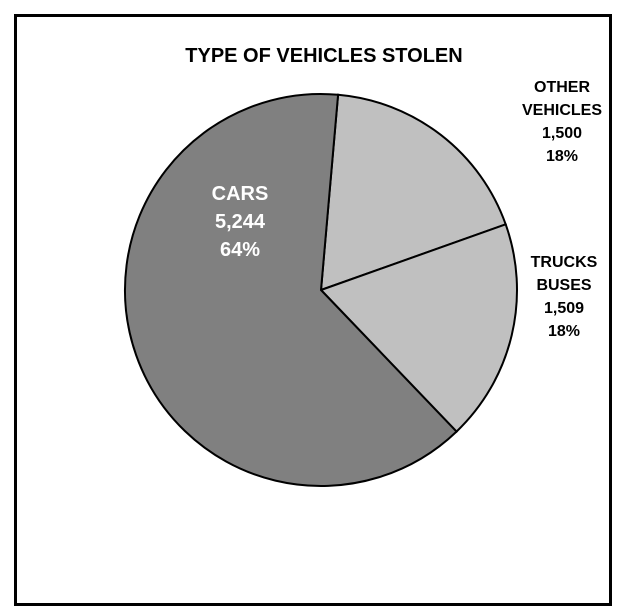  I want to click on slice-label-1: TRUCKS BUSES 1,509 18%, so click(564, 297).